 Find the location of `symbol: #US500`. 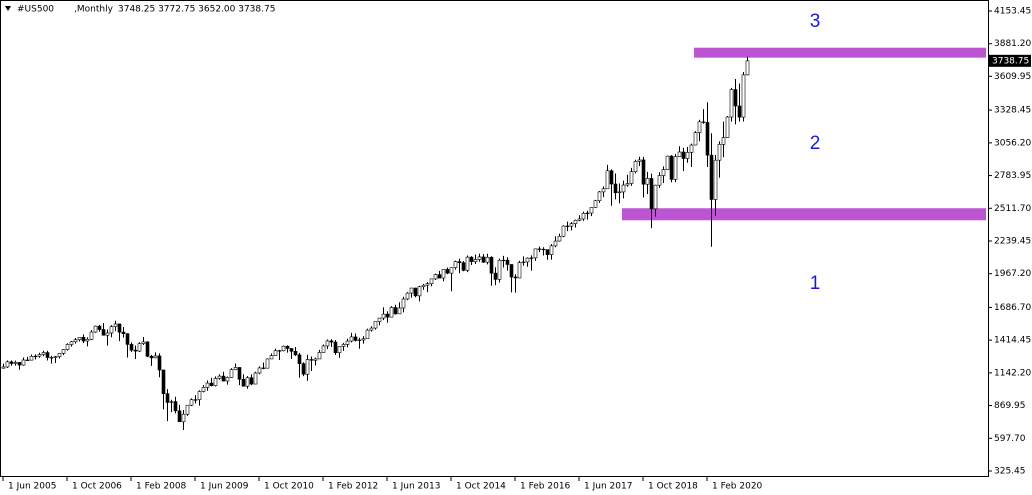

symbol: #US500 is located at coordinates (35, 10).